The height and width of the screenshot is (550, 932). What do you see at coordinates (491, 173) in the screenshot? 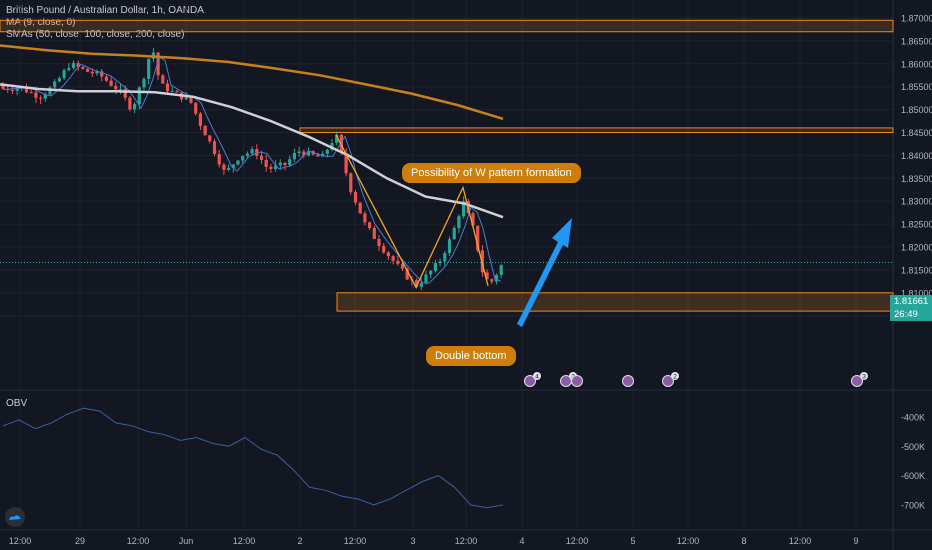
I see `w-pattern-callout: Possibility of W pattern formation` at bounding box center [491, 173].